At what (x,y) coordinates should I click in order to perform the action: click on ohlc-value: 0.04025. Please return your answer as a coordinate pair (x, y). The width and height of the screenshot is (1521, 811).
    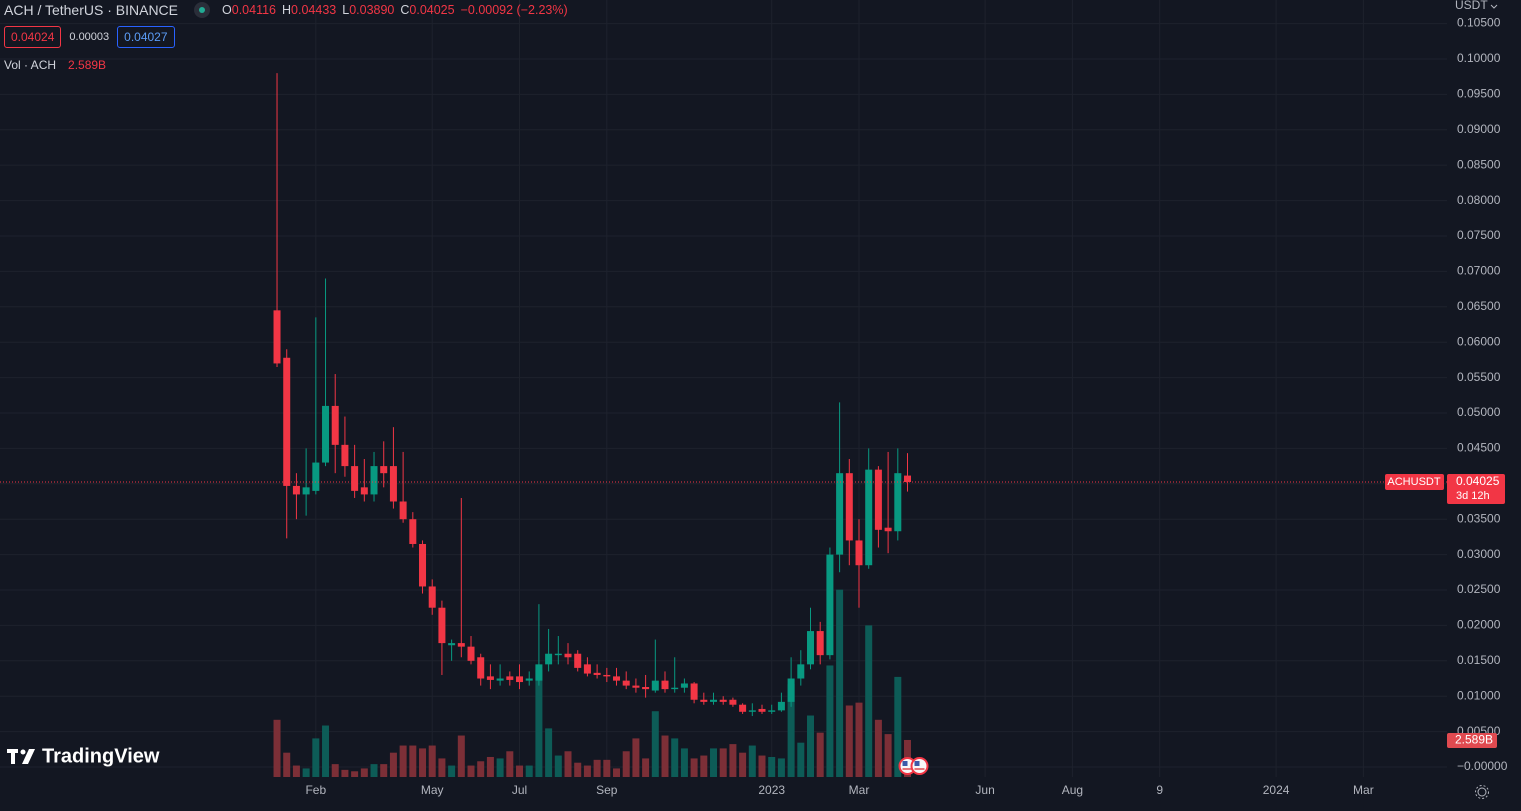
    Looking at the image, I should click on (432, 10).